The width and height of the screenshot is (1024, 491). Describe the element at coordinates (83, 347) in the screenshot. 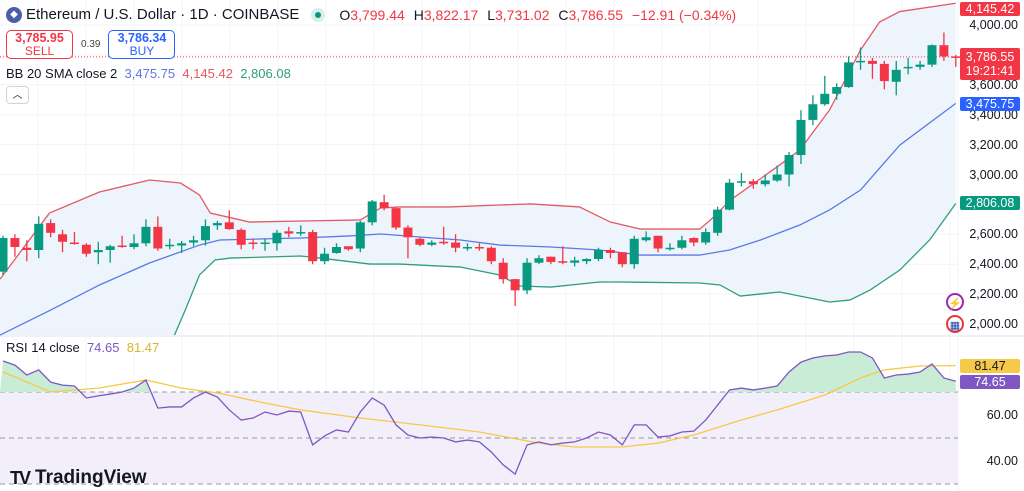

I see `rsi-legend: RSI 14 close 74.65 81.47` at that location.